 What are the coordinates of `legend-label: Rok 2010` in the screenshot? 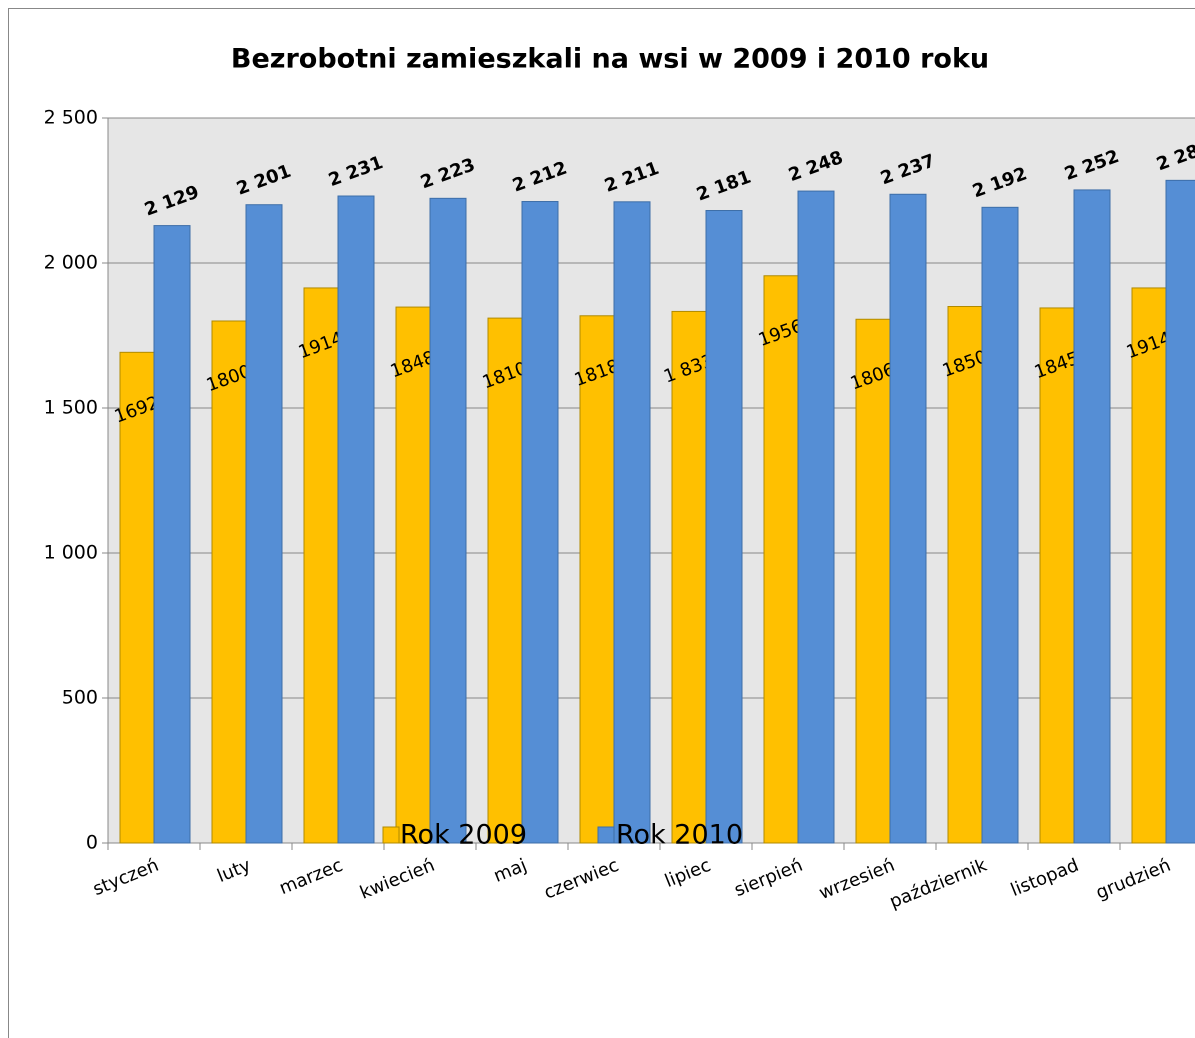 It's located at (679, 835).